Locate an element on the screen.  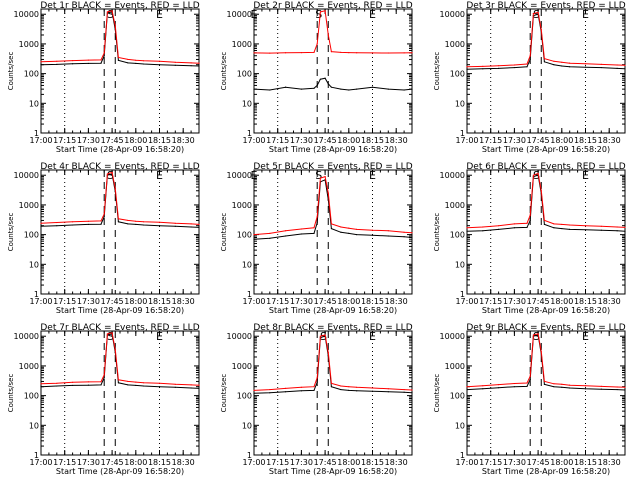
series-line-events is located at coordinates (333, 84).